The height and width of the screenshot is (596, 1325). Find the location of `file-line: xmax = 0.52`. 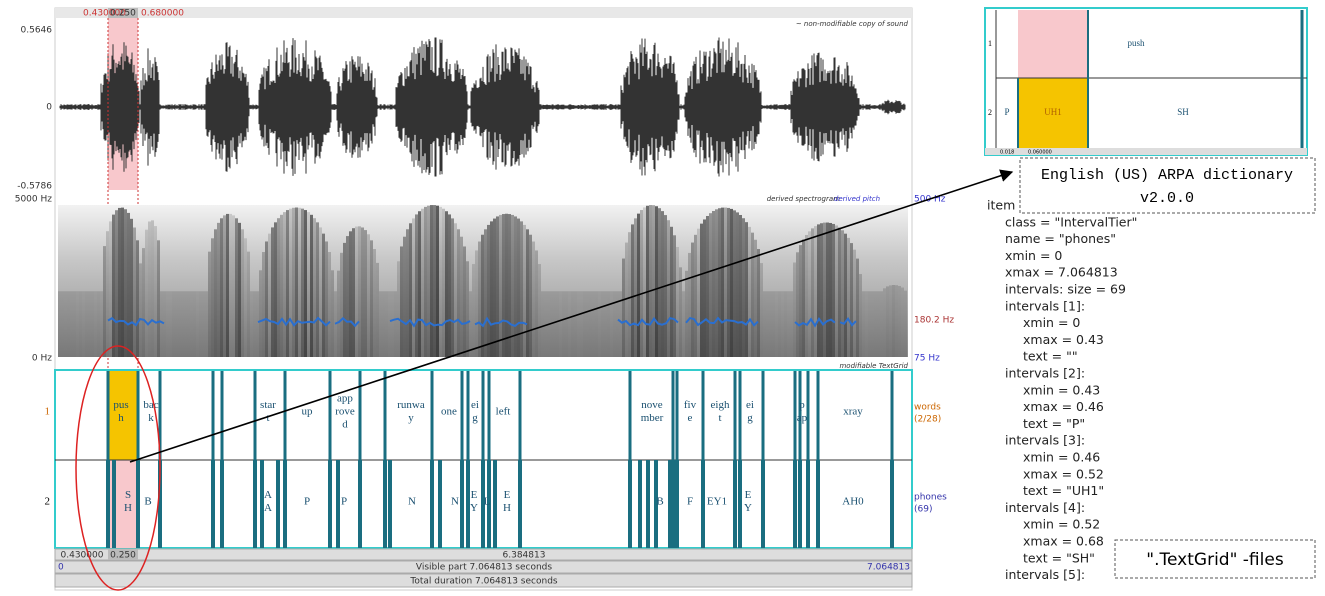

file-line: xmax = 0.52 is located at coordinates (1063, 473).